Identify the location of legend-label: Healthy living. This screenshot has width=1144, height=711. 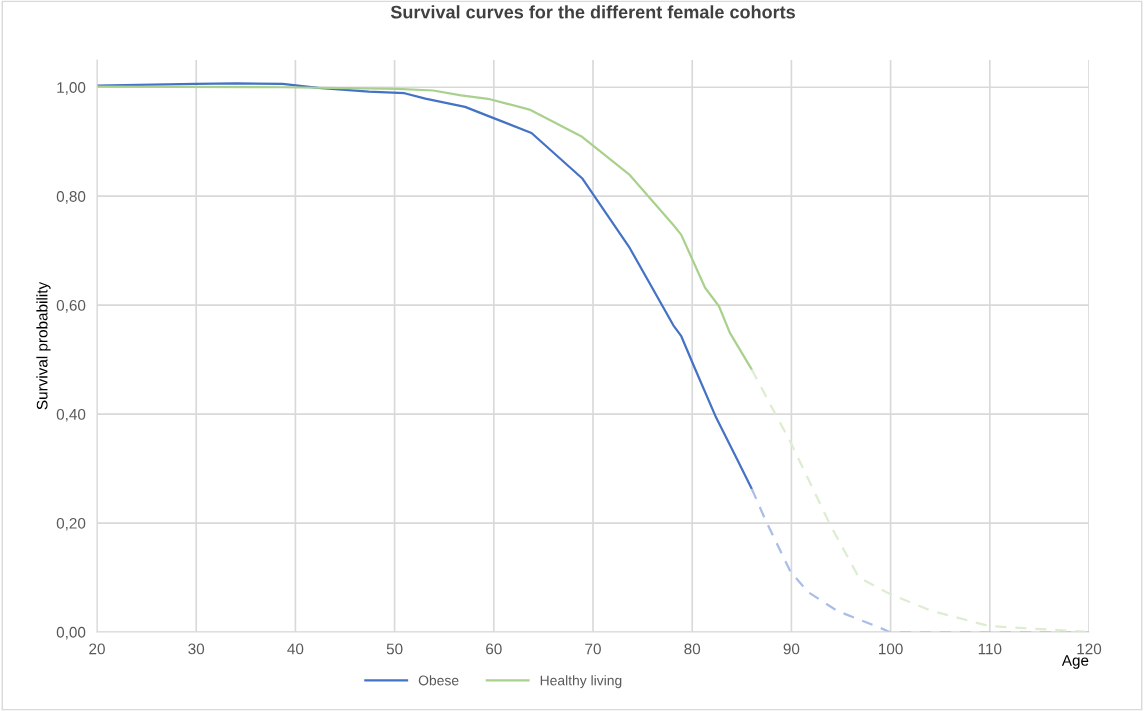
(581, 682).